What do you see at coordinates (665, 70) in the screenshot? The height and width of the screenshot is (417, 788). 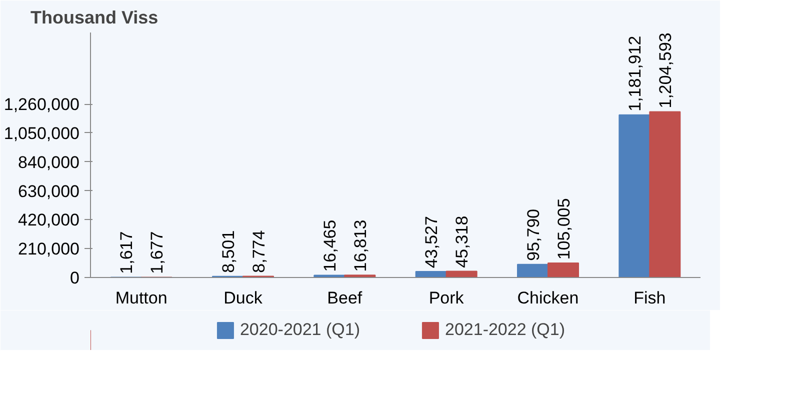 I see `data-label: 1,204,593` at bounding box center [665, 70].